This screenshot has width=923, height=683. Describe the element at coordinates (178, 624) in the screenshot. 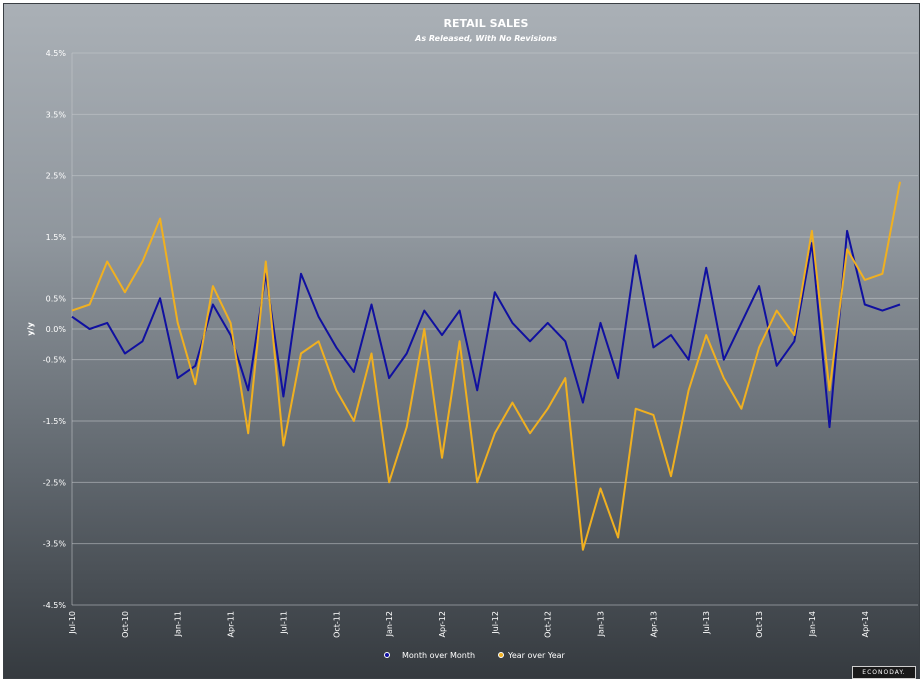

I see `x-tick-label: Jan-11` at that location.